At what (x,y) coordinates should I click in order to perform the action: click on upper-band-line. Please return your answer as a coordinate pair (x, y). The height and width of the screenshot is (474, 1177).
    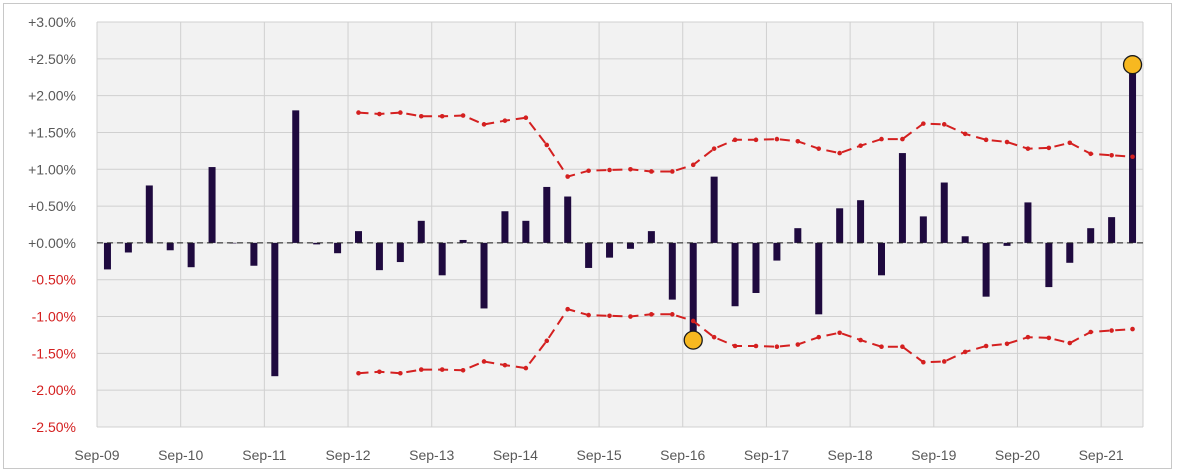
    Looking at the image, I should click on (745, 144).